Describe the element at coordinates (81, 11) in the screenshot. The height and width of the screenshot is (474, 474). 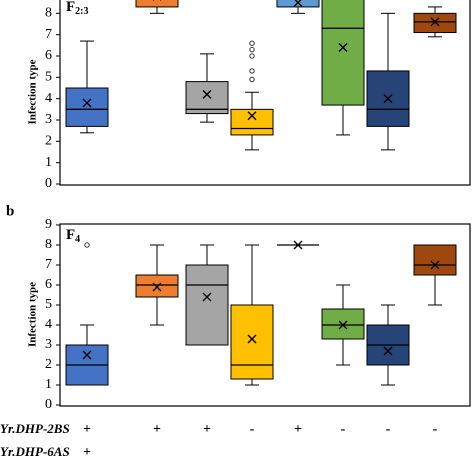
I see `panel-label-sub: 2:3` at that location.